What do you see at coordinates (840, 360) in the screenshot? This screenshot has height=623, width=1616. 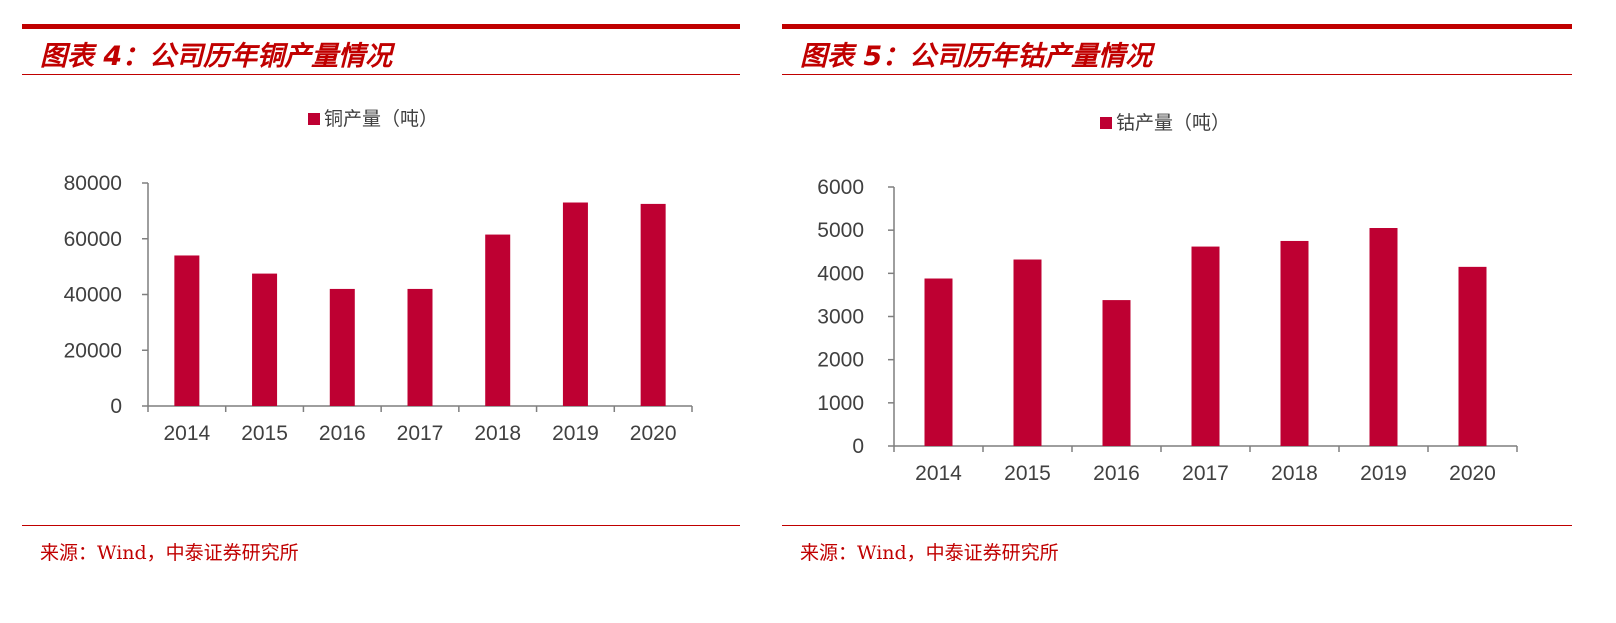 I see `y-tick-label: 2000` at bounding box center [840, 360].